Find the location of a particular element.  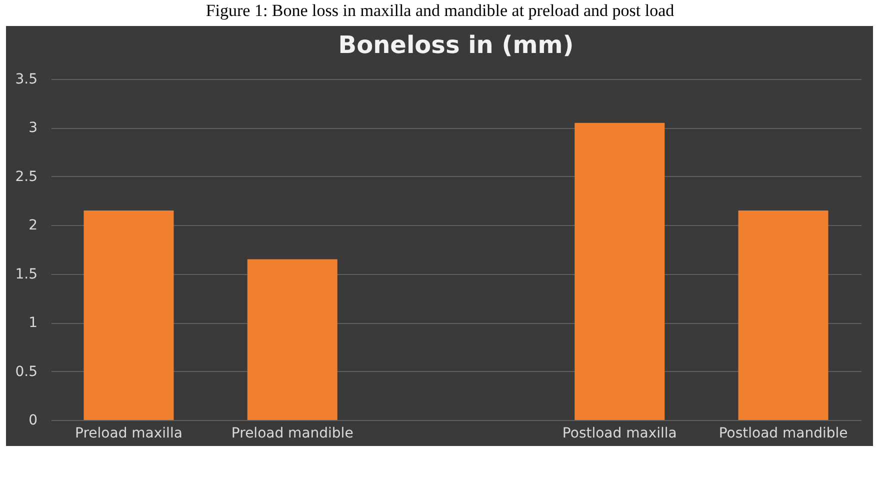

y-tick-label: 3 is located at coordinates (33, 128).